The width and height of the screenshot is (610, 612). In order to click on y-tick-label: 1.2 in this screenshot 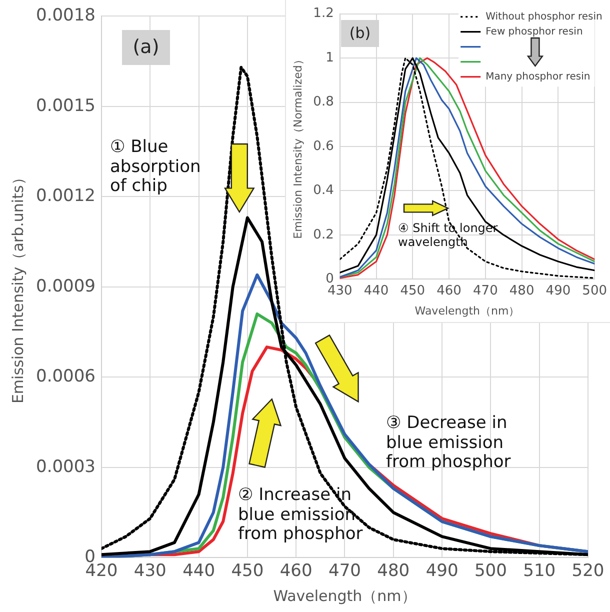, I will do `click(323, 14)`.